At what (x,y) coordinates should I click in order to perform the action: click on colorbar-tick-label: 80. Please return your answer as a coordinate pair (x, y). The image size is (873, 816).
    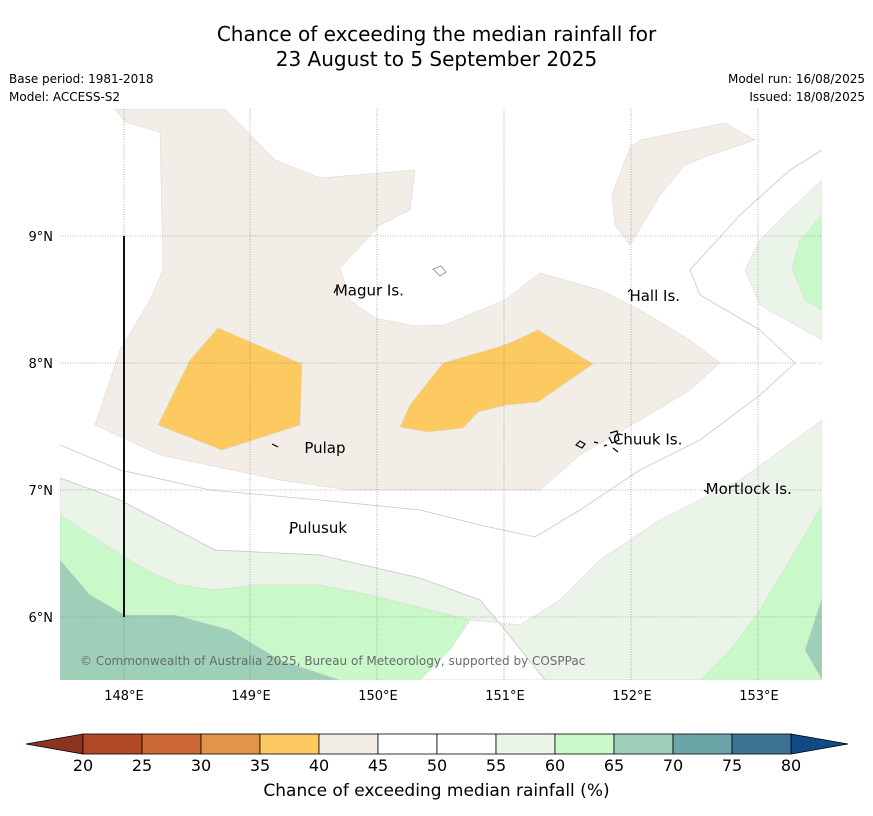
    Looking at the image, I should click on (791, 765).